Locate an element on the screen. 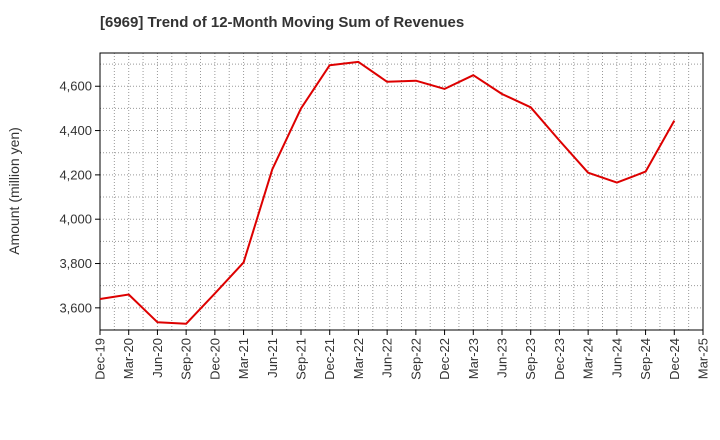 The width and height of the screenshot is (720, 440). x-tick-label: Dec-24 is located at coordinates (674, 359).